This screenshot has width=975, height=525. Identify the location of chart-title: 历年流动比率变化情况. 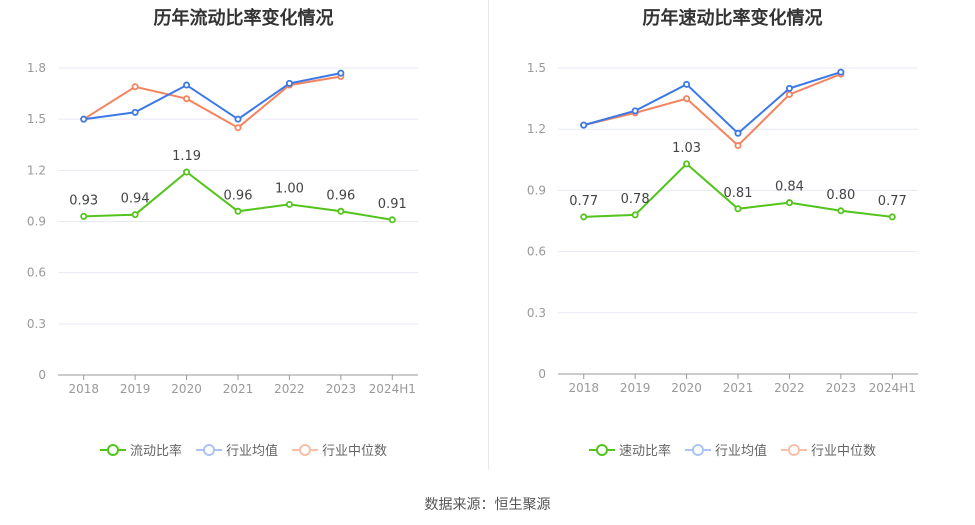
(243, 18).